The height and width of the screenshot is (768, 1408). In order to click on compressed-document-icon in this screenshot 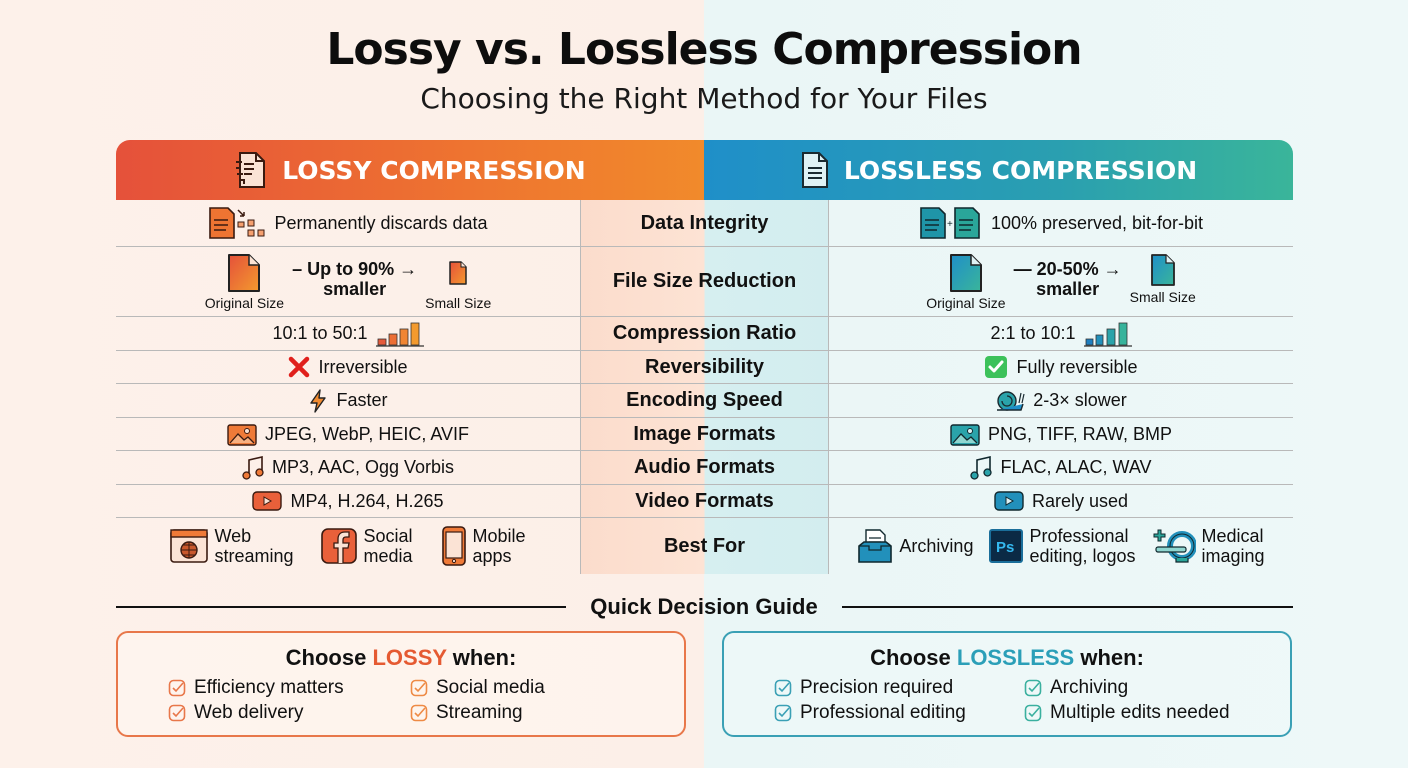, I will do `click(251, 170)`.